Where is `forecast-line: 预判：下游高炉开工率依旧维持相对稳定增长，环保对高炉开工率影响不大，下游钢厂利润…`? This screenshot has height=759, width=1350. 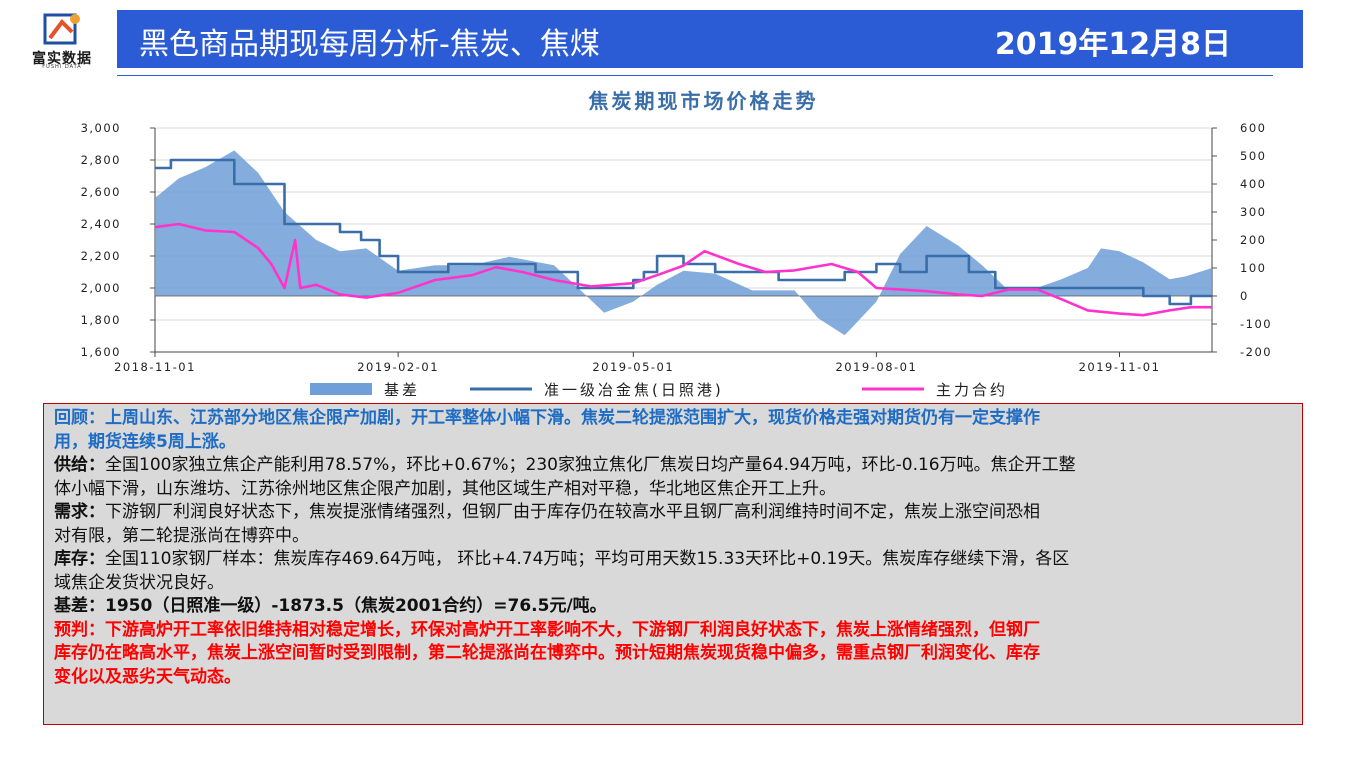
forecast-line: 预判：下游高炉开工率依旧维持相对稳定增长，环保对高炉开工率影响不大，下游钢厂利润… is located at coordinates (547, 629).